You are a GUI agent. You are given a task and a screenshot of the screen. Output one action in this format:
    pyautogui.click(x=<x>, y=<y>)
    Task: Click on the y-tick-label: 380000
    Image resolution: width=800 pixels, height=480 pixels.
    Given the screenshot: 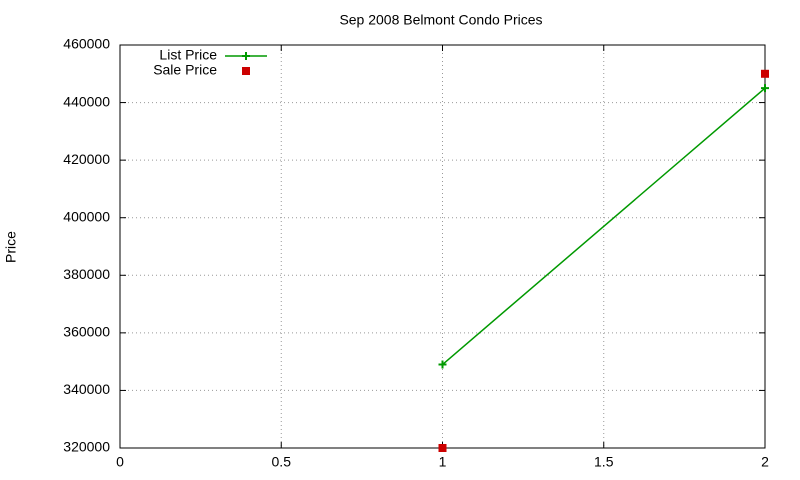 What is the action you would take?
    pyautogui.click(x=86, y=274)
    